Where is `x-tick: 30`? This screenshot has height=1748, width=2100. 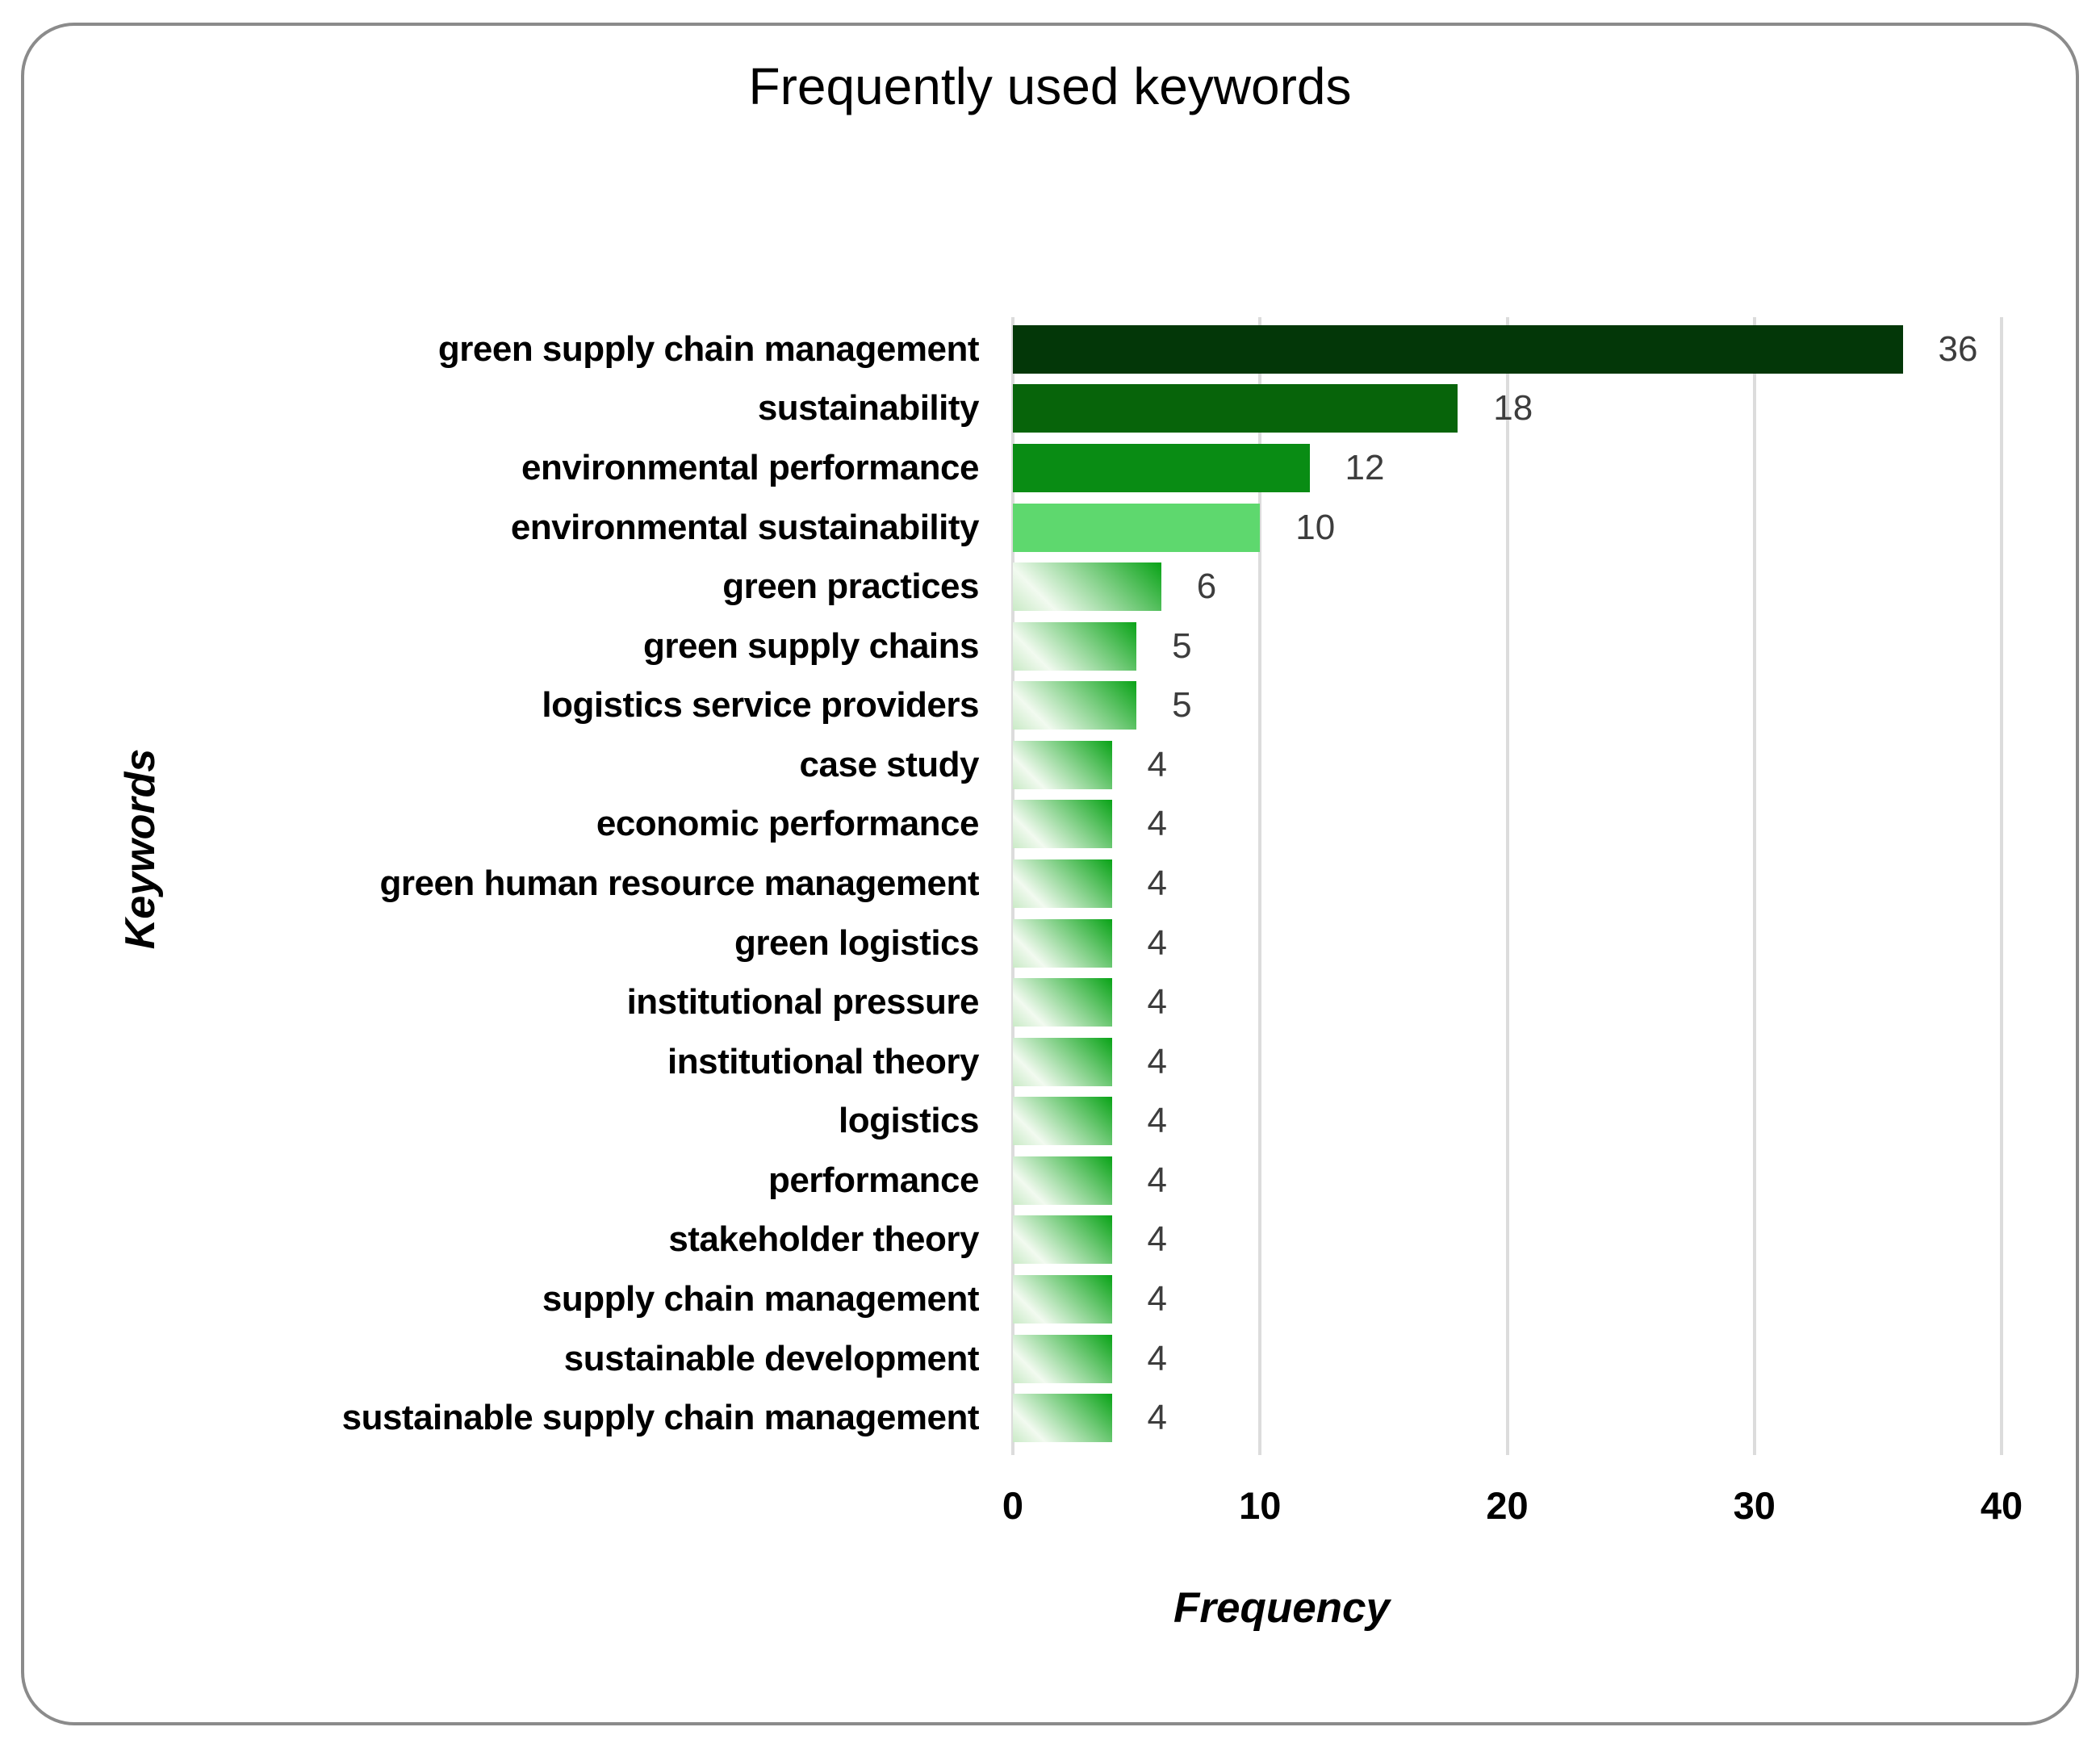 x-tick: 30 is located at coordinates (1755, 1505).